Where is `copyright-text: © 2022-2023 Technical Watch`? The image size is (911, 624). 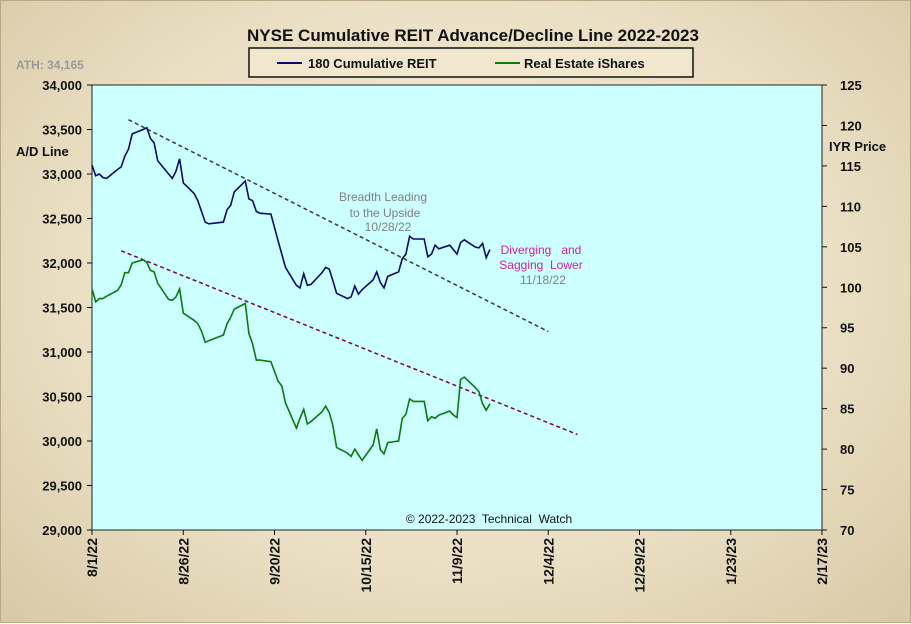 copyright-text: © 2022-2023 Technical Watch is located at coordinates (489, 519).